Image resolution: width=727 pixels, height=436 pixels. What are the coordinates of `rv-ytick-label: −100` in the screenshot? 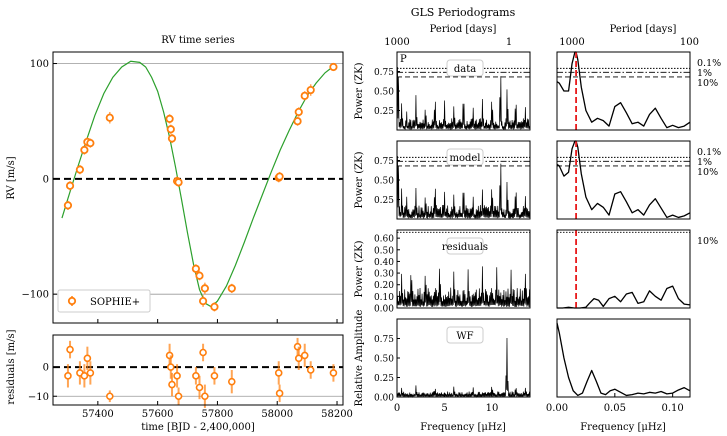 It's located at (35, 295).